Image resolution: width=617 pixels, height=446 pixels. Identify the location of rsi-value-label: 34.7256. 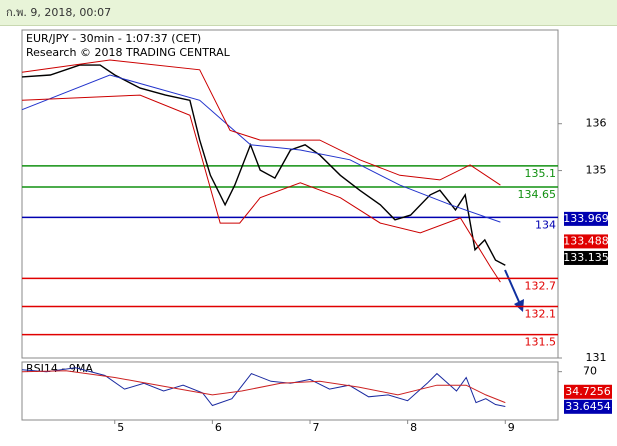
(588, 391).